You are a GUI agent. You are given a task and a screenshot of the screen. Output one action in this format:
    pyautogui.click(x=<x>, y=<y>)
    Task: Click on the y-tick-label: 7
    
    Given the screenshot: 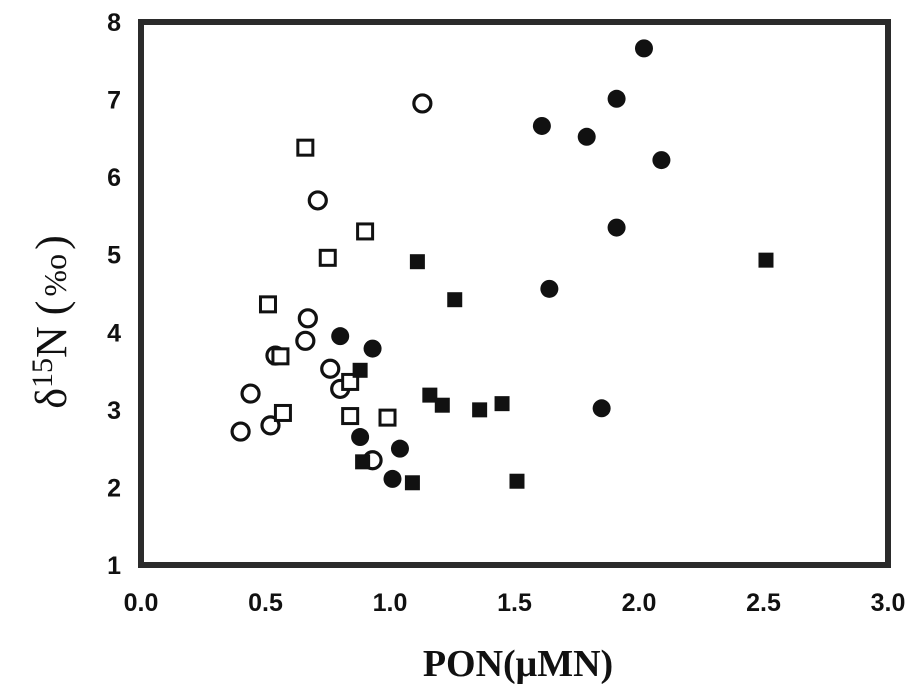 What is the action you would take?
    pyautogui.click(x=114, y=101)
    